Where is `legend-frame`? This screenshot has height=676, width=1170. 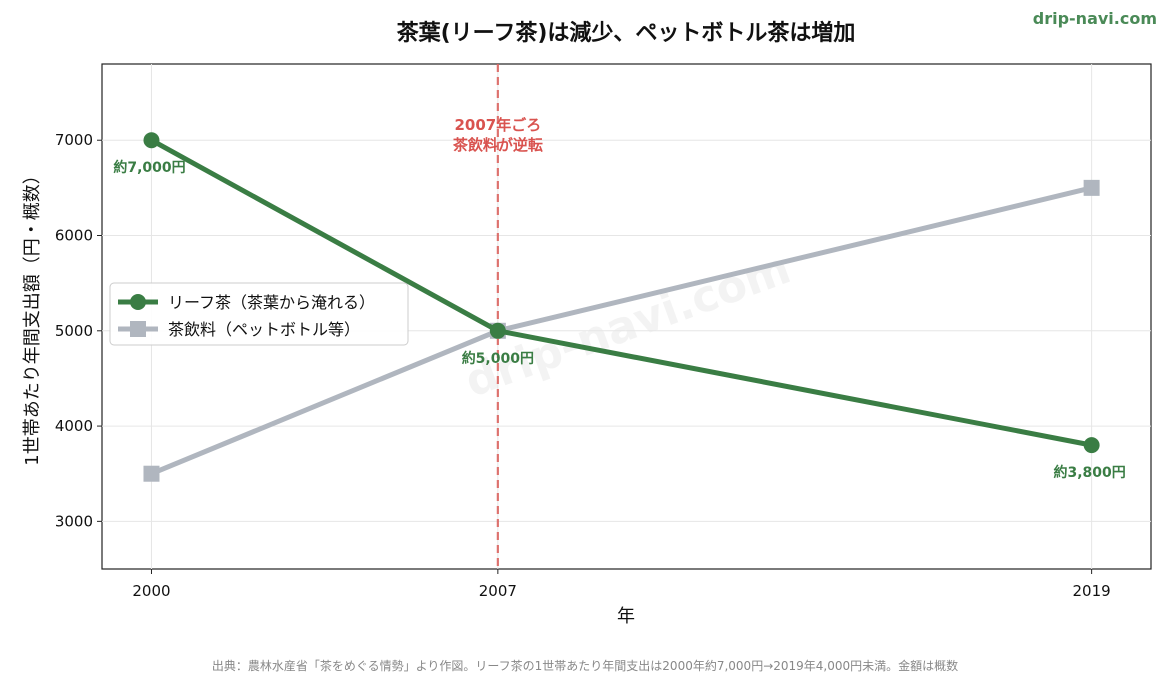
legend-frame is located at coordinates (259, 314).